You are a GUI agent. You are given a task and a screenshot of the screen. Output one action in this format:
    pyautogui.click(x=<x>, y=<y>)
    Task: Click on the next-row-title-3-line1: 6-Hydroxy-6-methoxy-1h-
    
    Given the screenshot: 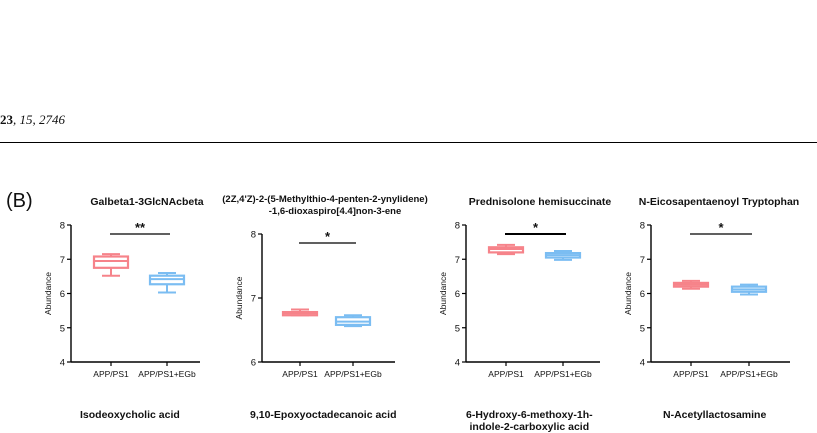 What is the action you would take?
    pyautogui.click(x=529, y=415)
    